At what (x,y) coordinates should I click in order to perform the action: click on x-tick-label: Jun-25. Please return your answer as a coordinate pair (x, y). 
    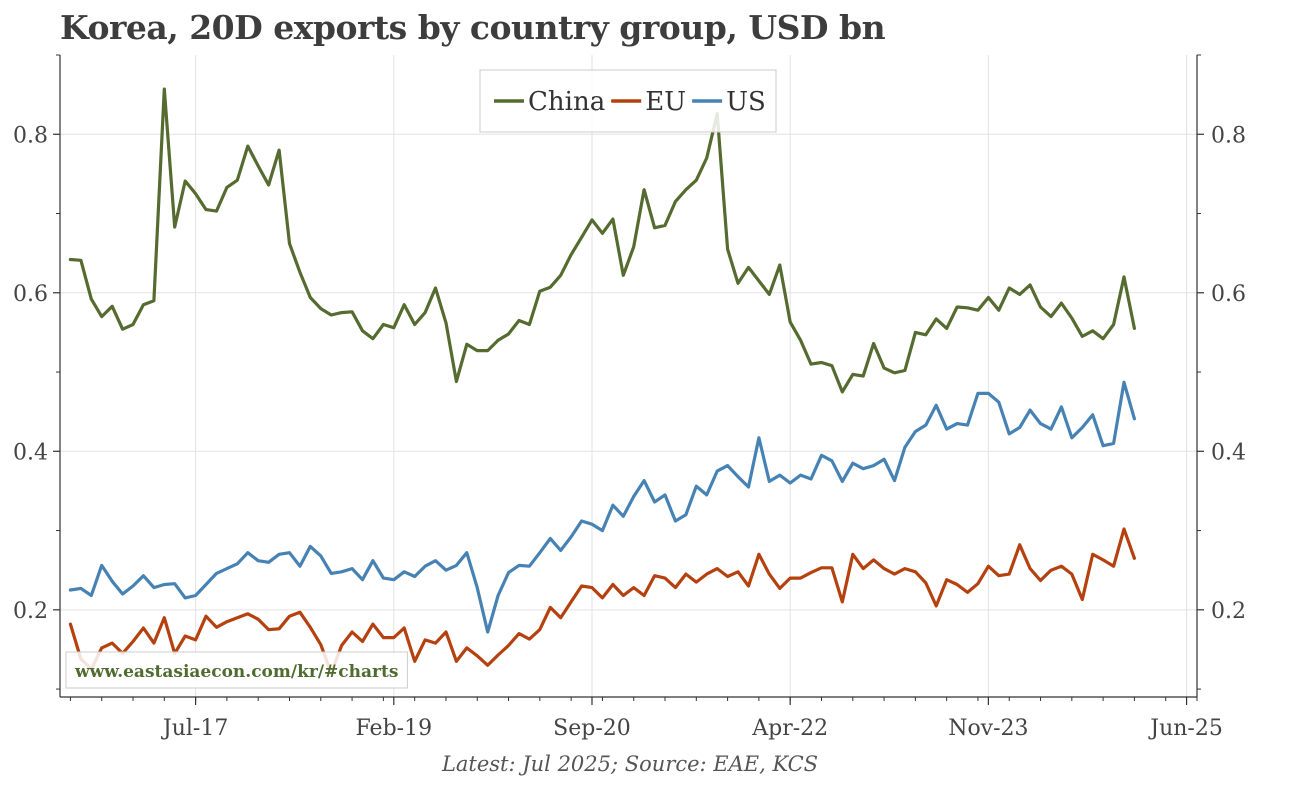
    Looking at the image, I should click on (1185, 728).